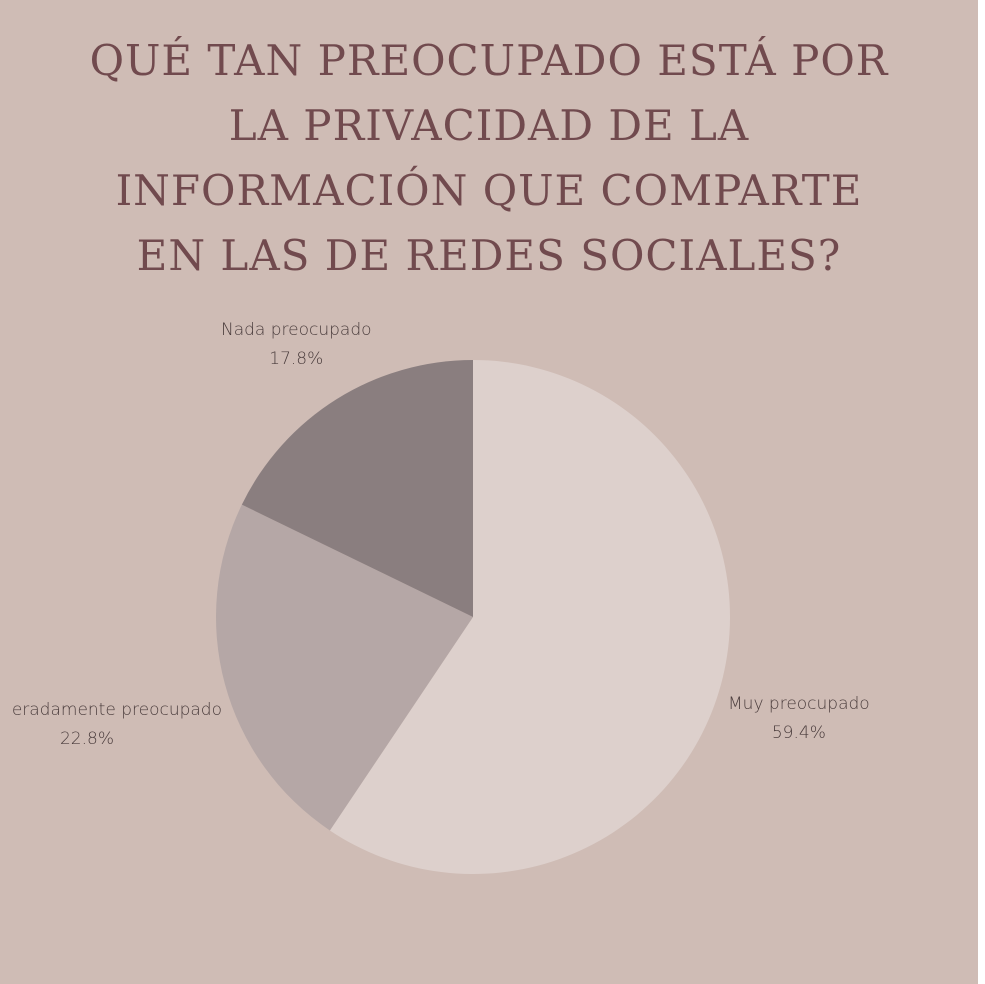  I want to click on slice-value-moderadamente-preocupado: 22.8%, so click(86, 739).